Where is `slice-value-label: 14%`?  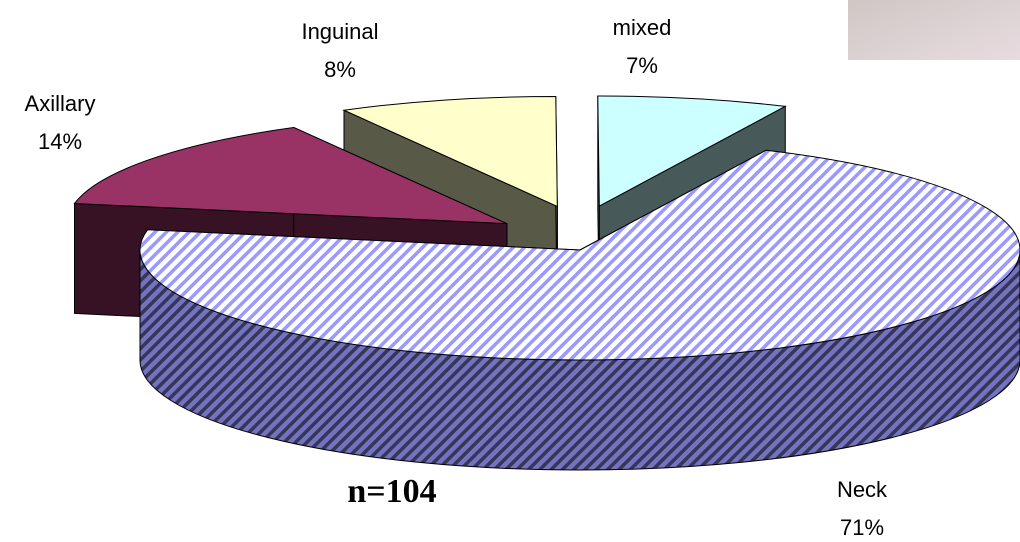
slice-value-label: 14% is located at coordinates (60, 141).